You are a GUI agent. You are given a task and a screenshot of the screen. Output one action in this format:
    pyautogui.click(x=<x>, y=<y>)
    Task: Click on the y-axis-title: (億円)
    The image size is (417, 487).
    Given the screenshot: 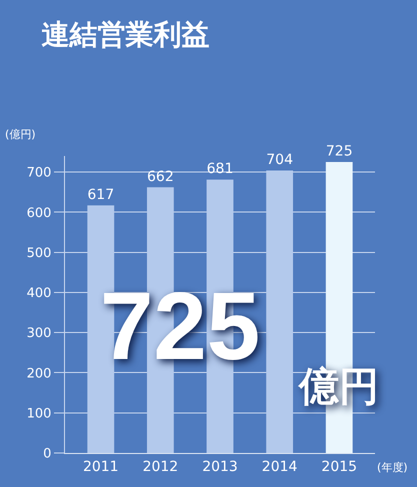 What is the action you would take?
    pyautogui.click(x=20, y=134)
    